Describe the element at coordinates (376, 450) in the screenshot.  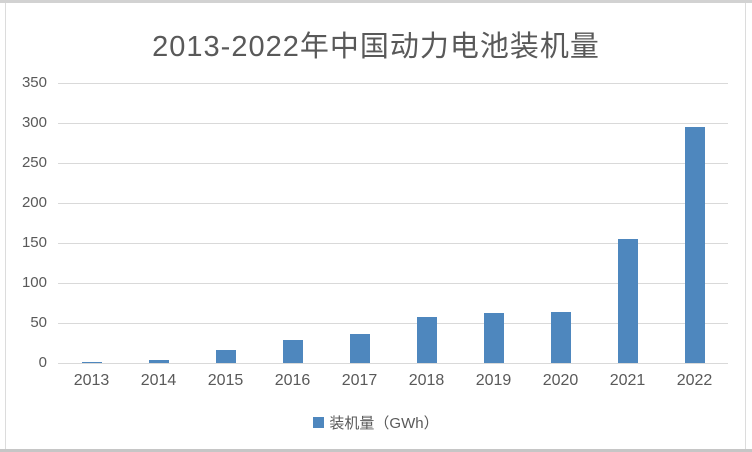
I see `frame-border-bottom` at that location.